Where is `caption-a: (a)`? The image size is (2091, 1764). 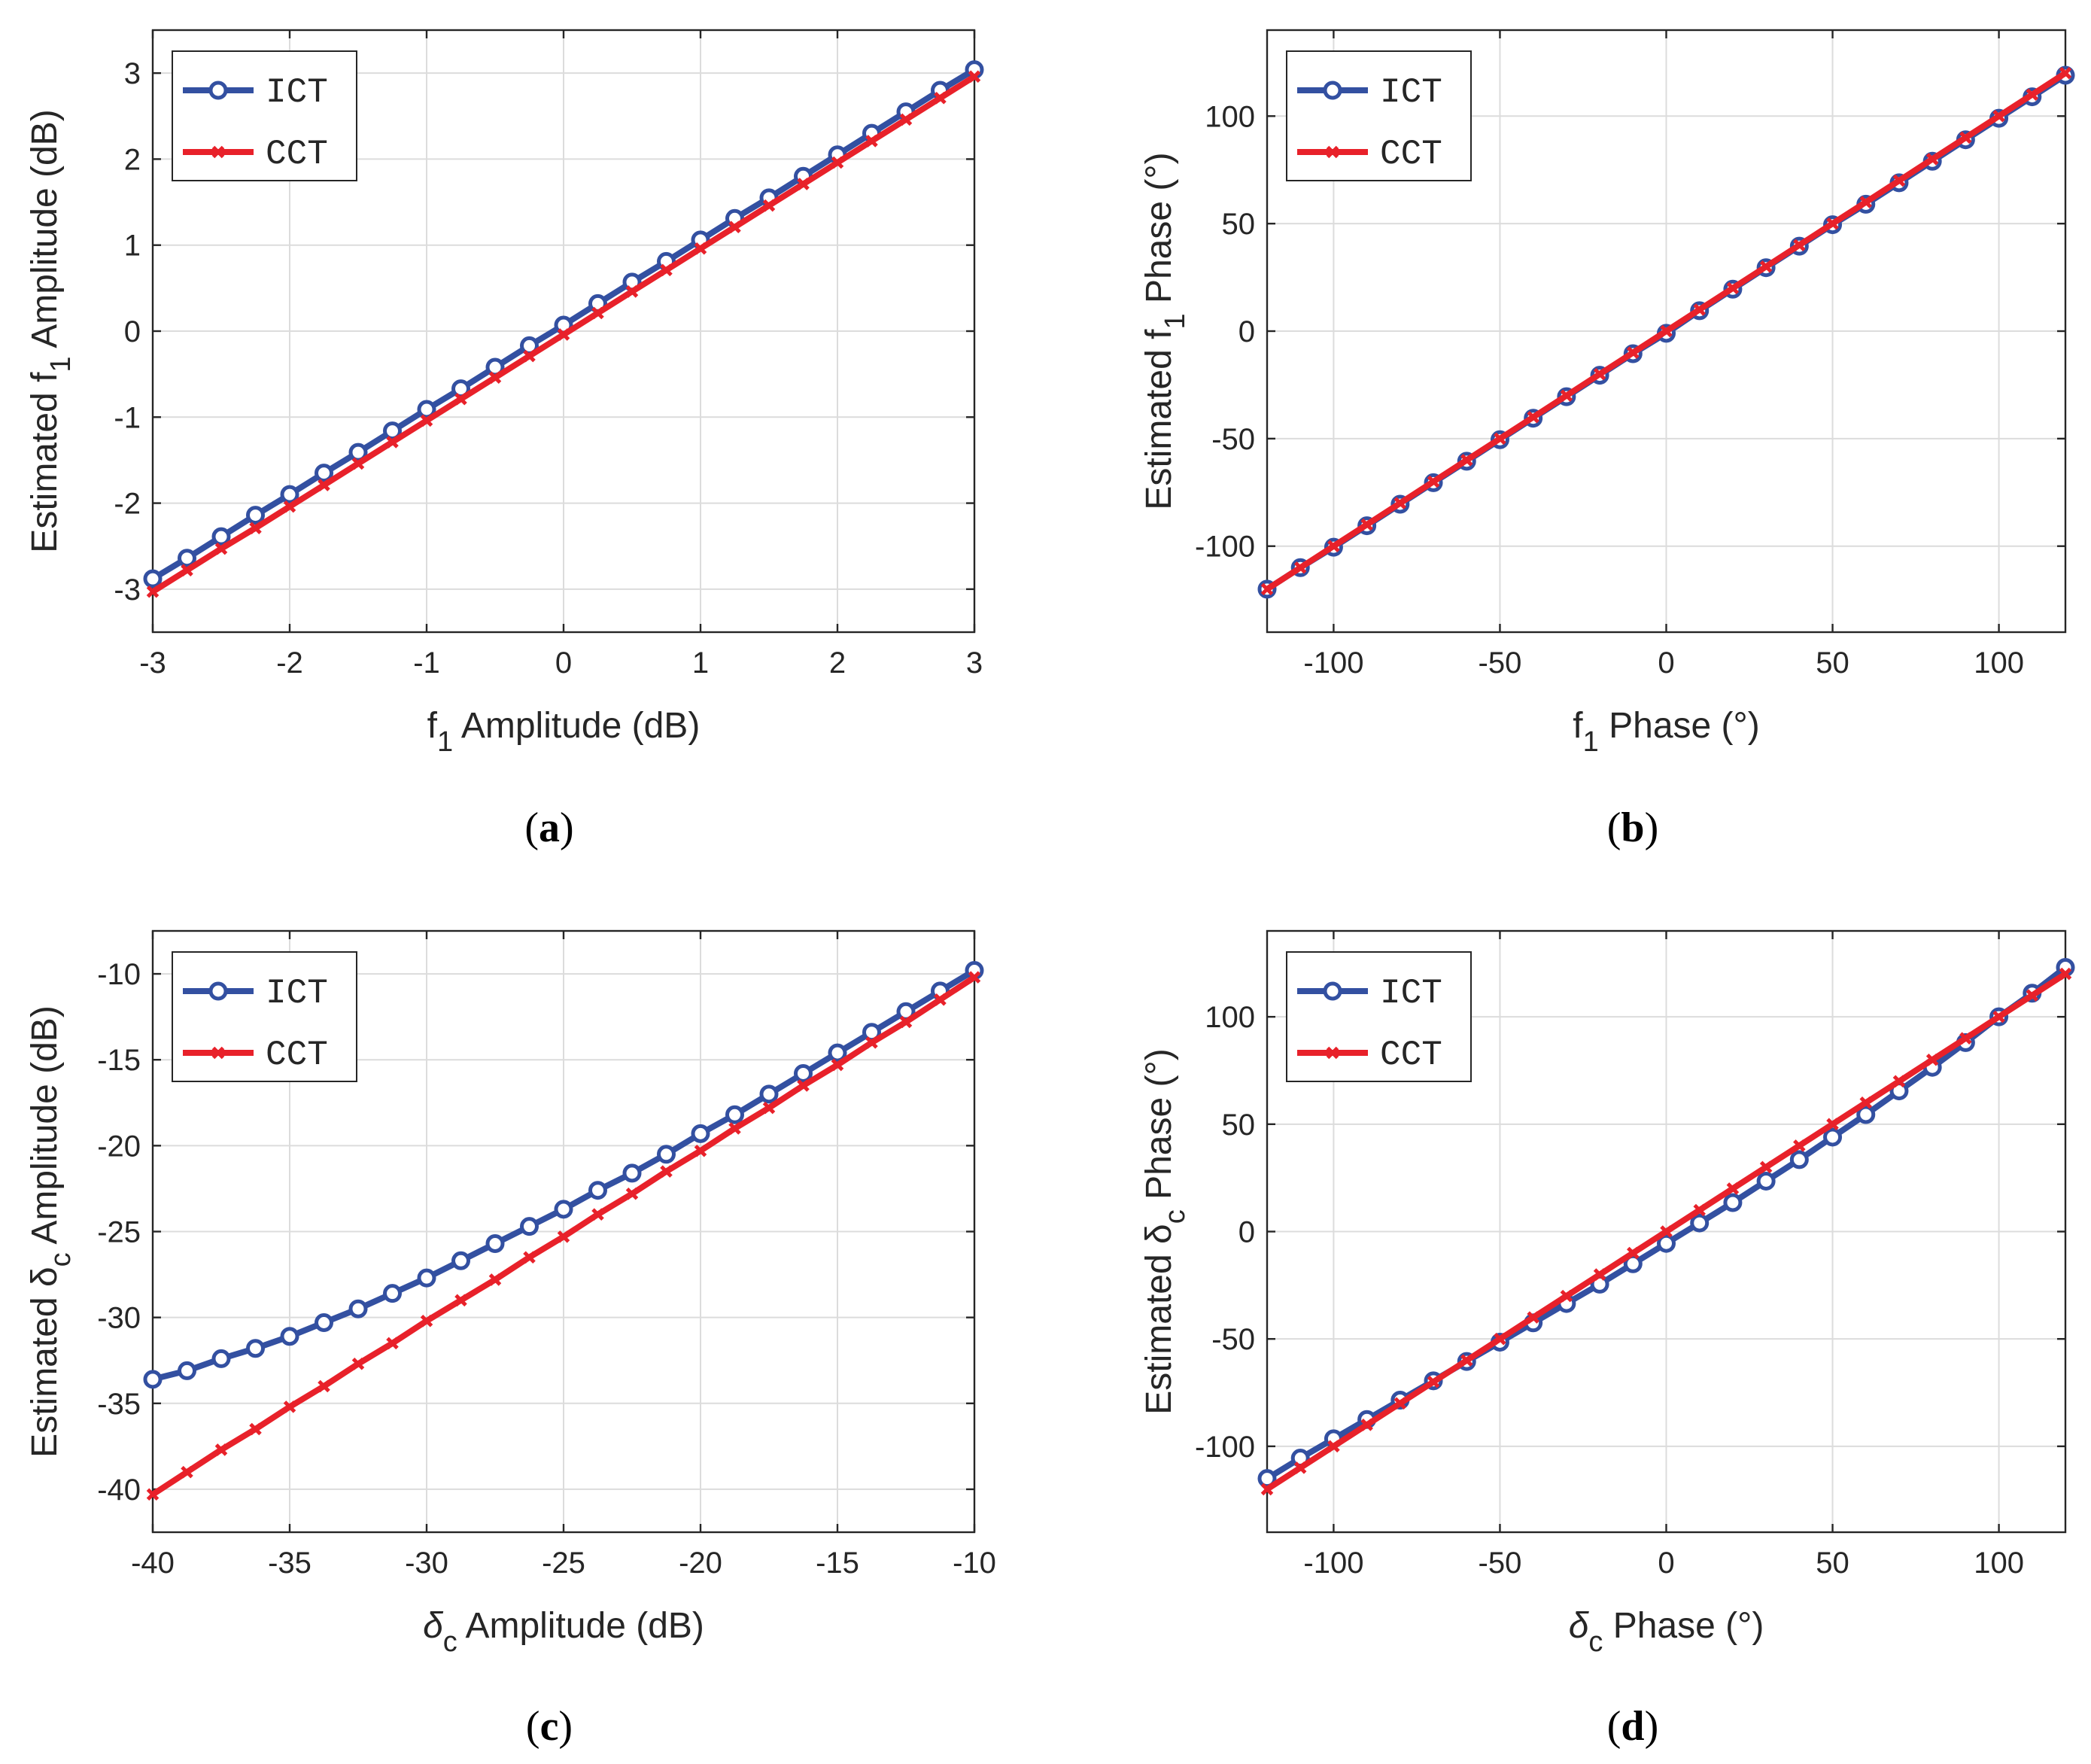
caption-a: (a) is located at coordinates (548, 827).